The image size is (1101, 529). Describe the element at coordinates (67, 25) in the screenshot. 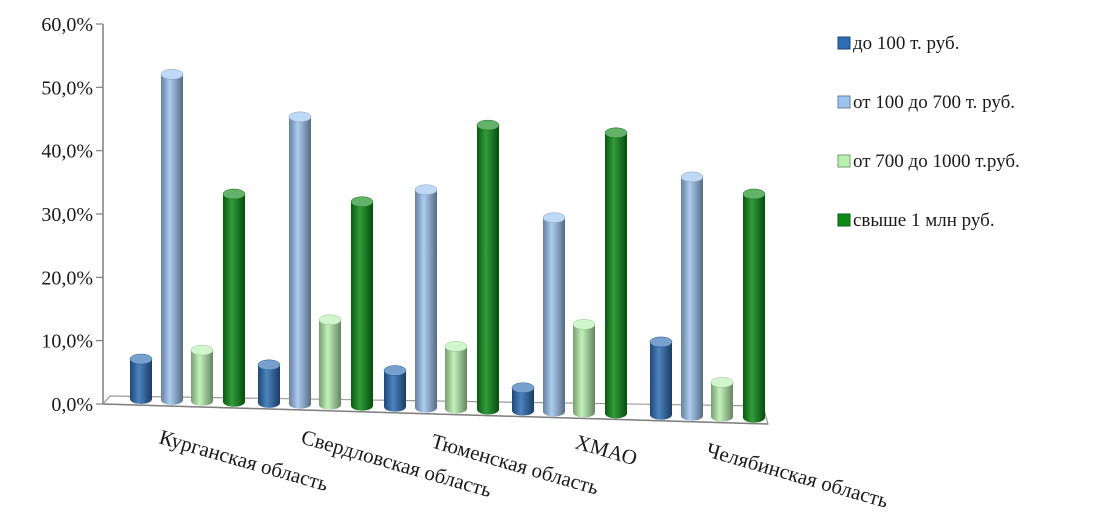

I see `y-tick-label: 60,0%` at that location.